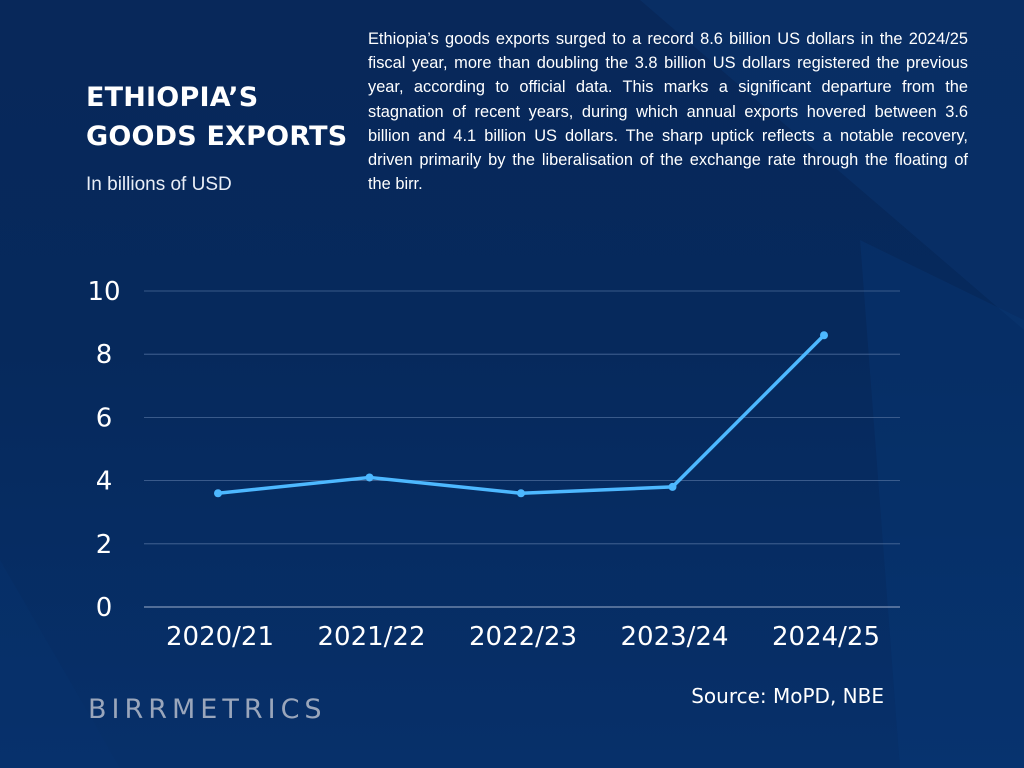 Image resolution: width=1024 pixels, height=768 pixels. I want to click on y-tick-label: 10, so click(103, 292).